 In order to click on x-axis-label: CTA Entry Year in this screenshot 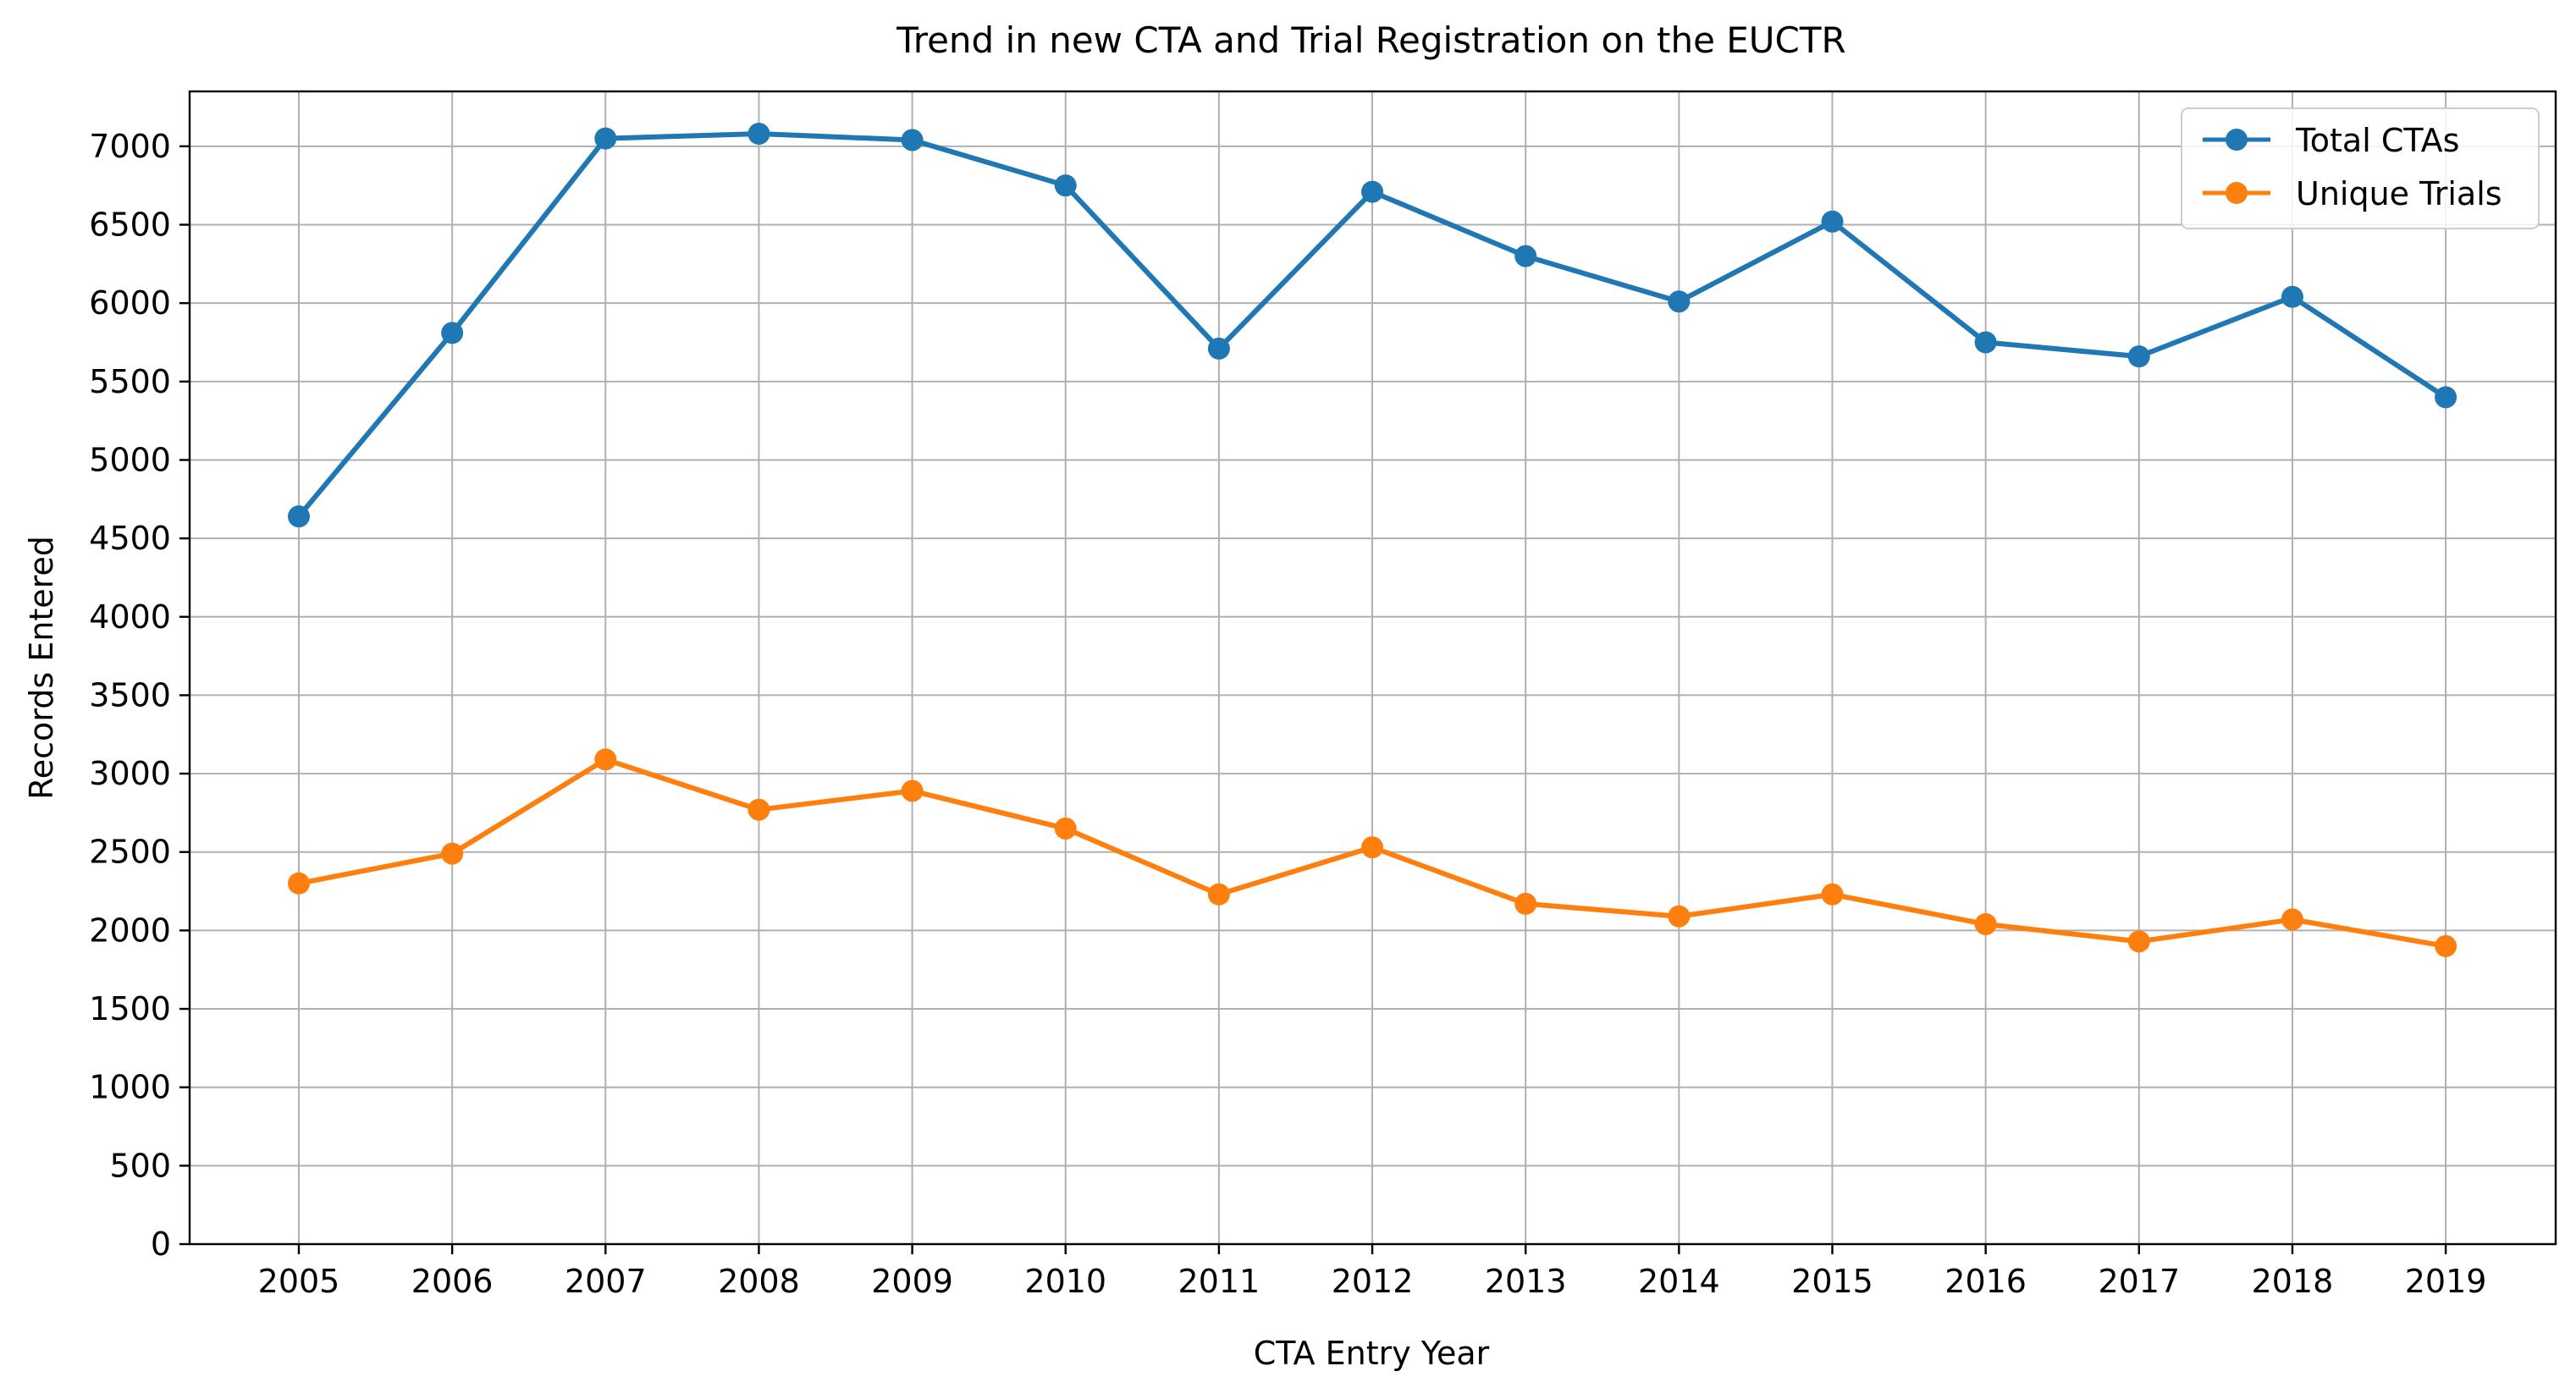, I will do `click(1372, 1354)`.